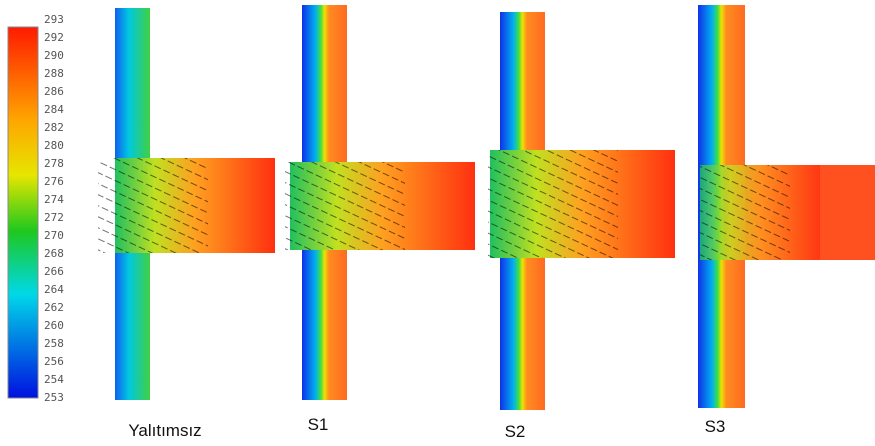 The width and height of the screenshot is (875, 446). Describe the element at coordinates (54, 343) in the screenshot. I see `colorbar-tick-label: 258` at that location.